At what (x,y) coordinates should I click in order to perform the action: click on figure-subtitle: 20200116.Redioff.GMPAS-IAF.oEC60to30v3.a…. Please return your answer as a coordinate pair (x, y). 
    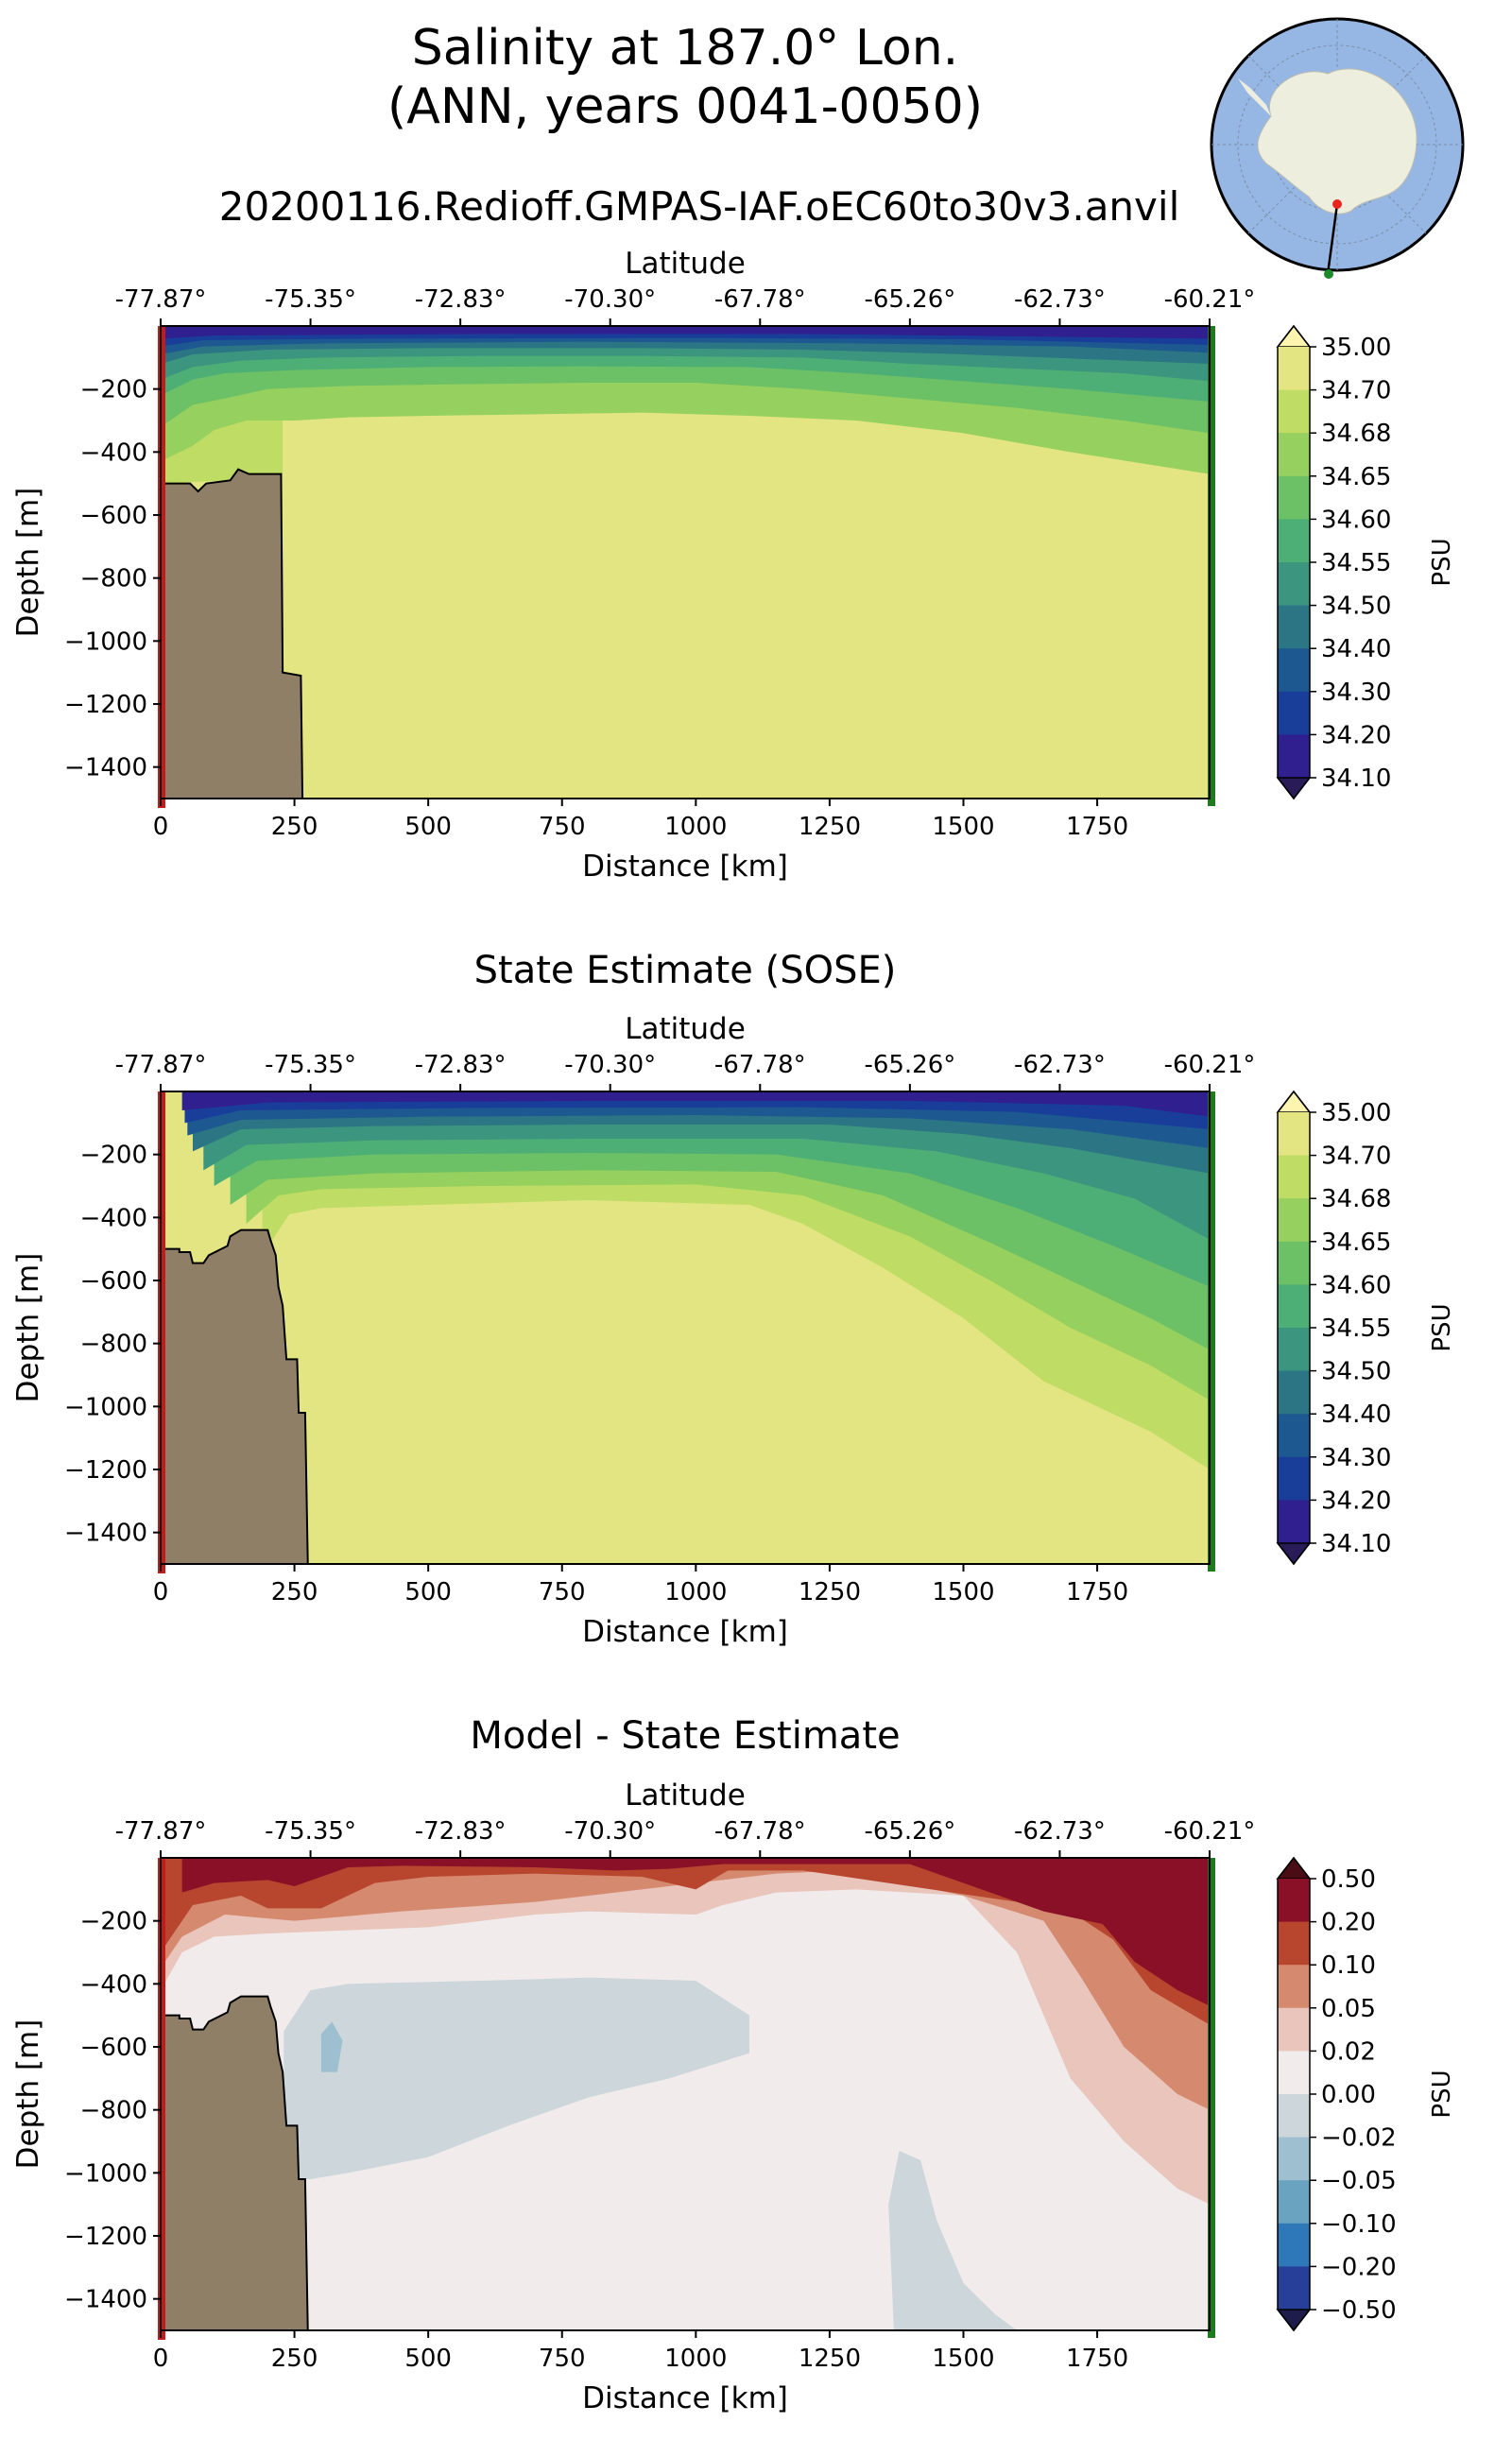
    Looking at the image, I should click on (699, 206).